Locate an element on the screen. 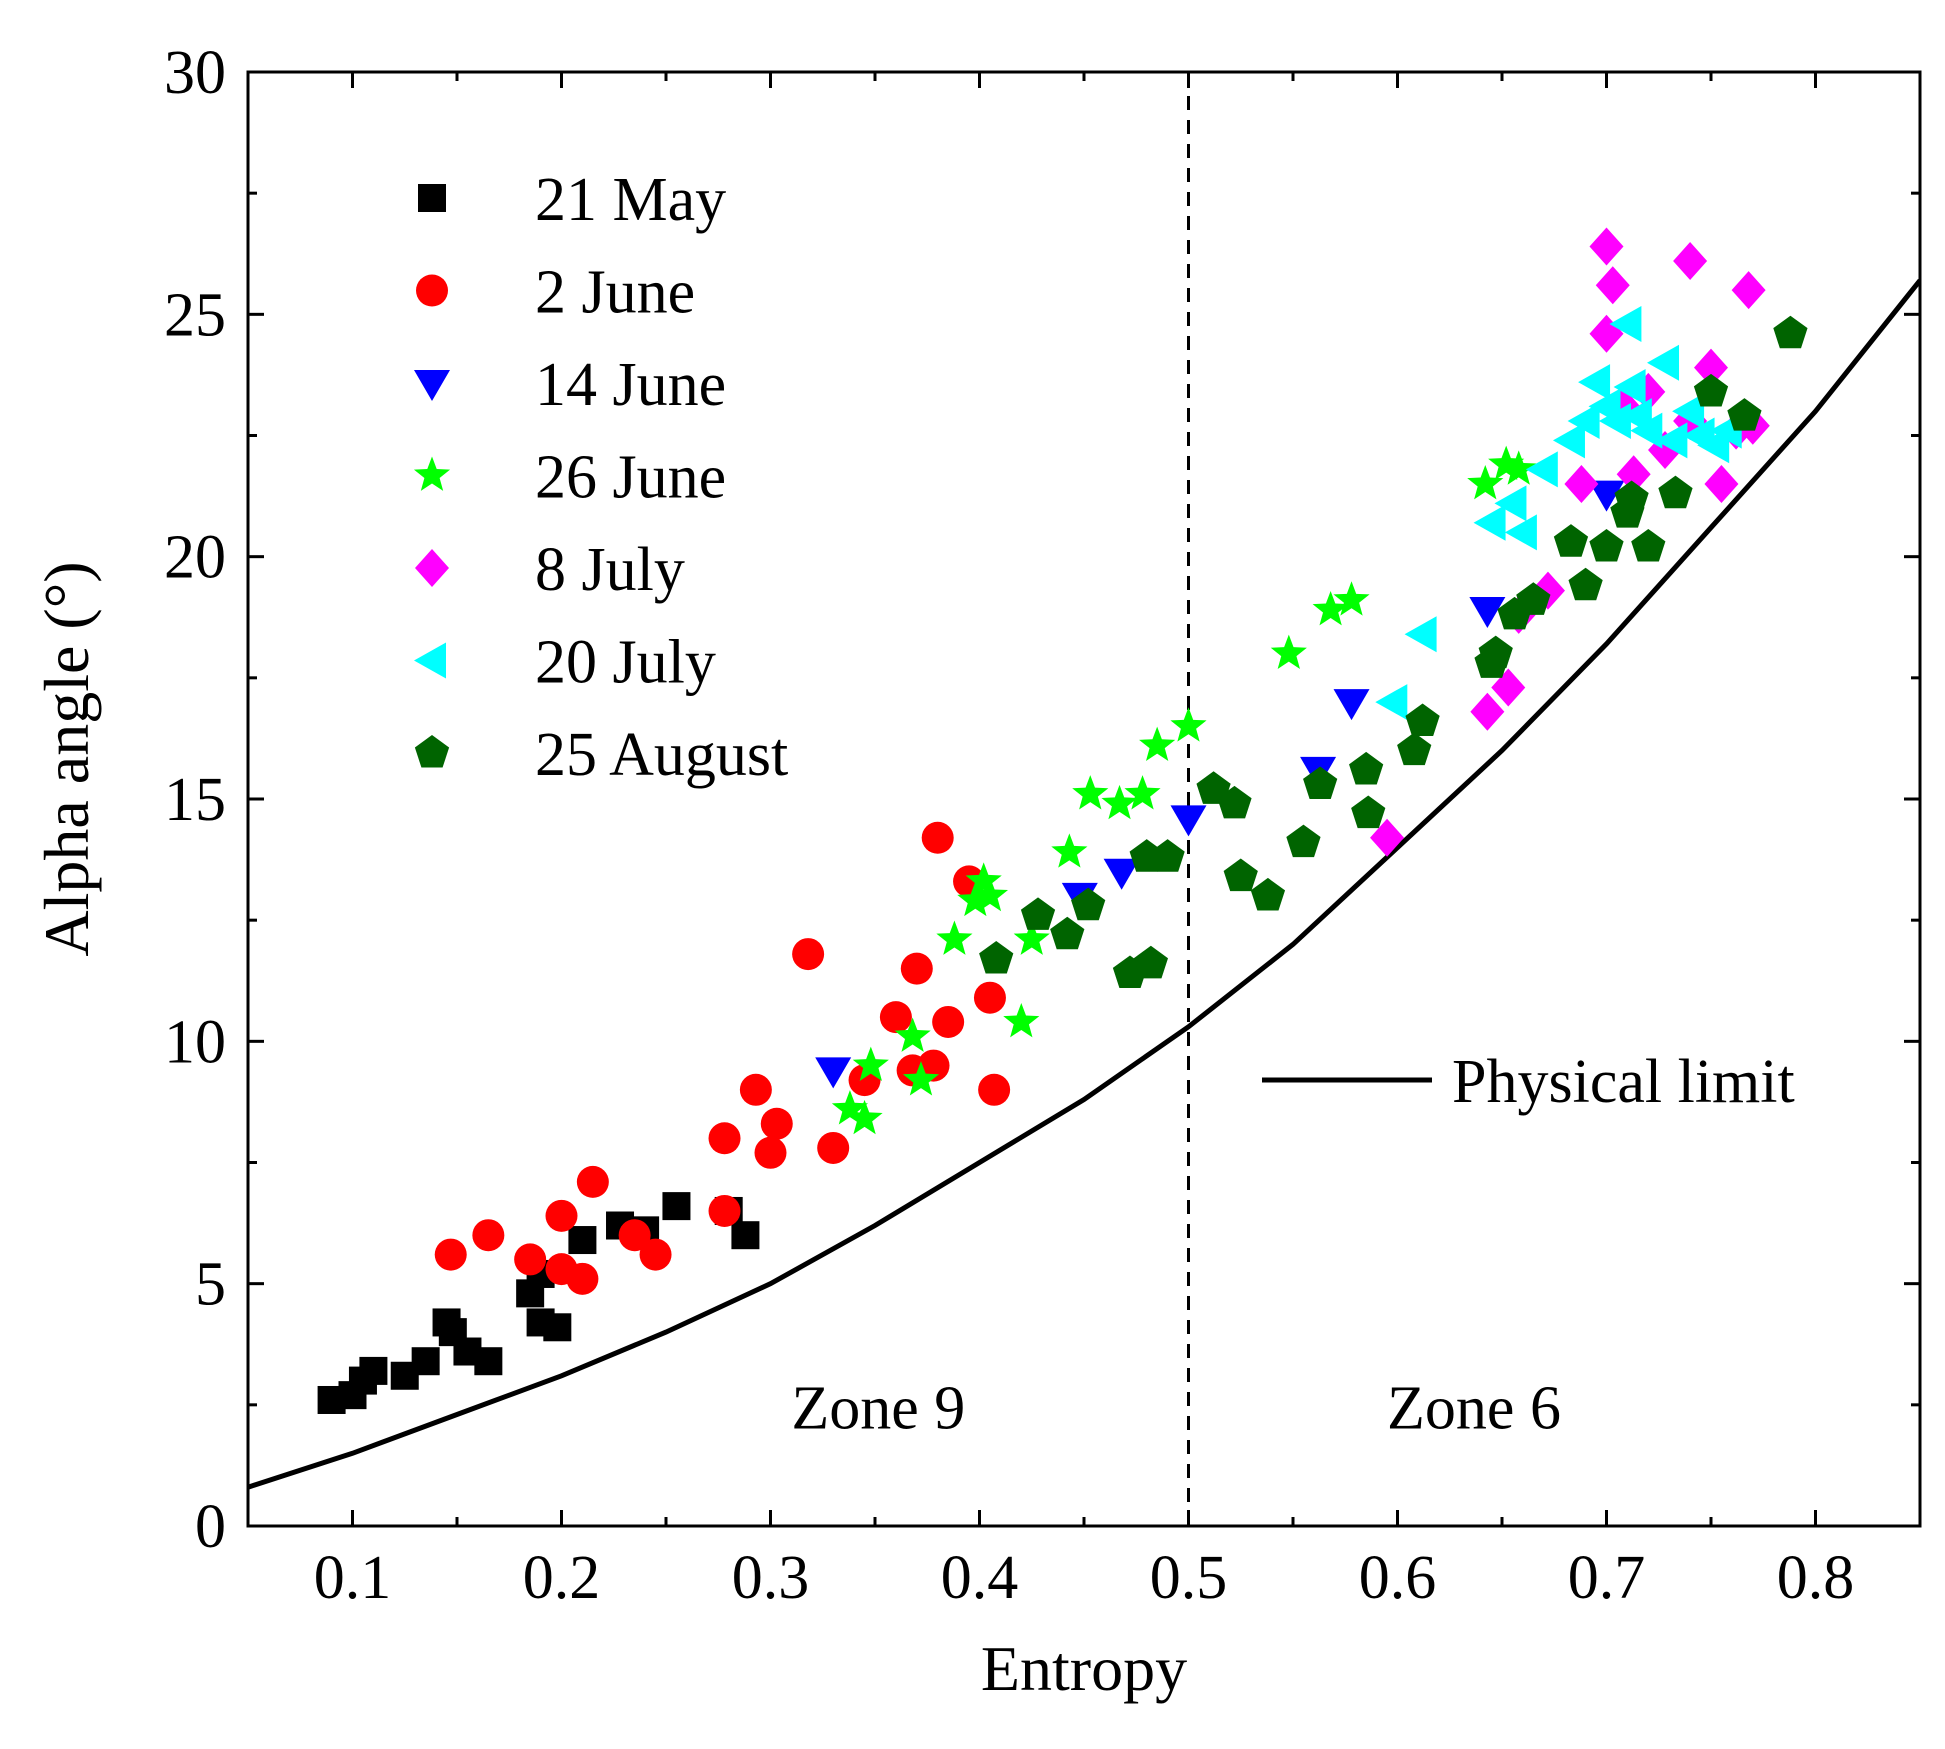 Image resolution: width=1945 pixels, height=1749 pixels. x-tick-label: 0.6 is located at coordinates (1398, 1578).